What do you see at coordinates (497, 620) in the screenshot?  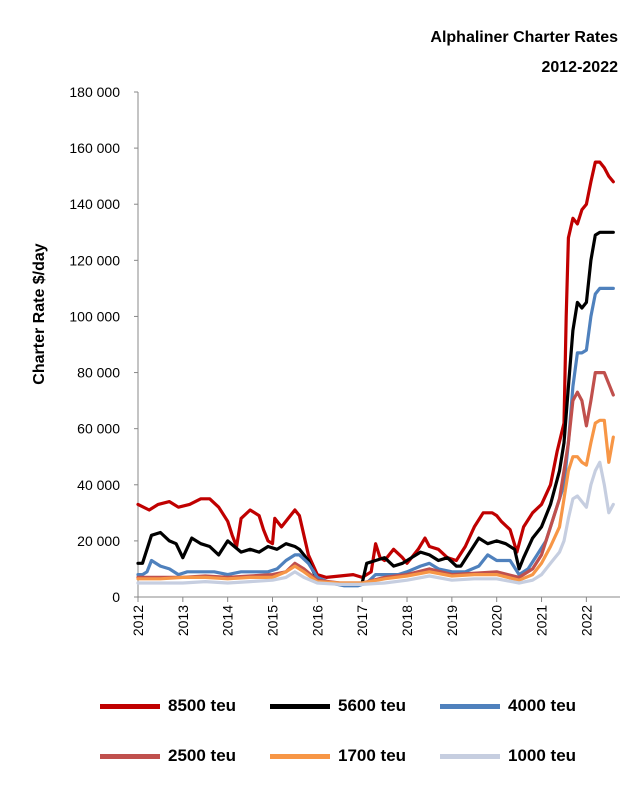 I see `x-tick-label: 2020` at bounding box center [497, 620].